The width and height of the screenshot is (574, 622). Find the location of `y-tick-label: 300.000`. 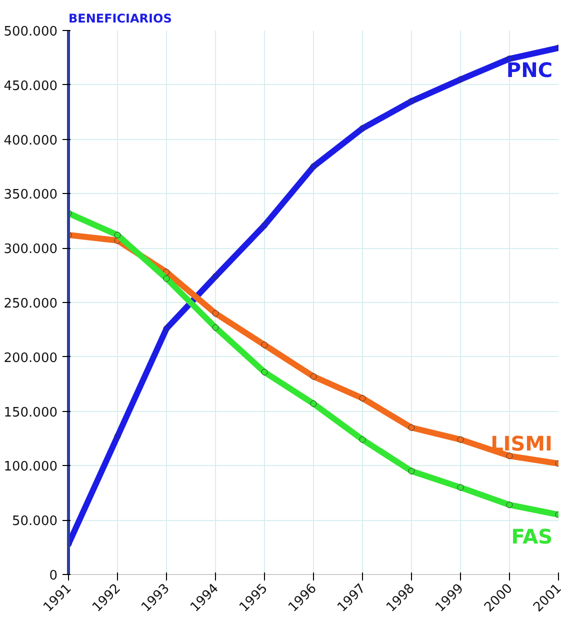

y-tick-label: 300.000 is located at coordinates (31, 250).